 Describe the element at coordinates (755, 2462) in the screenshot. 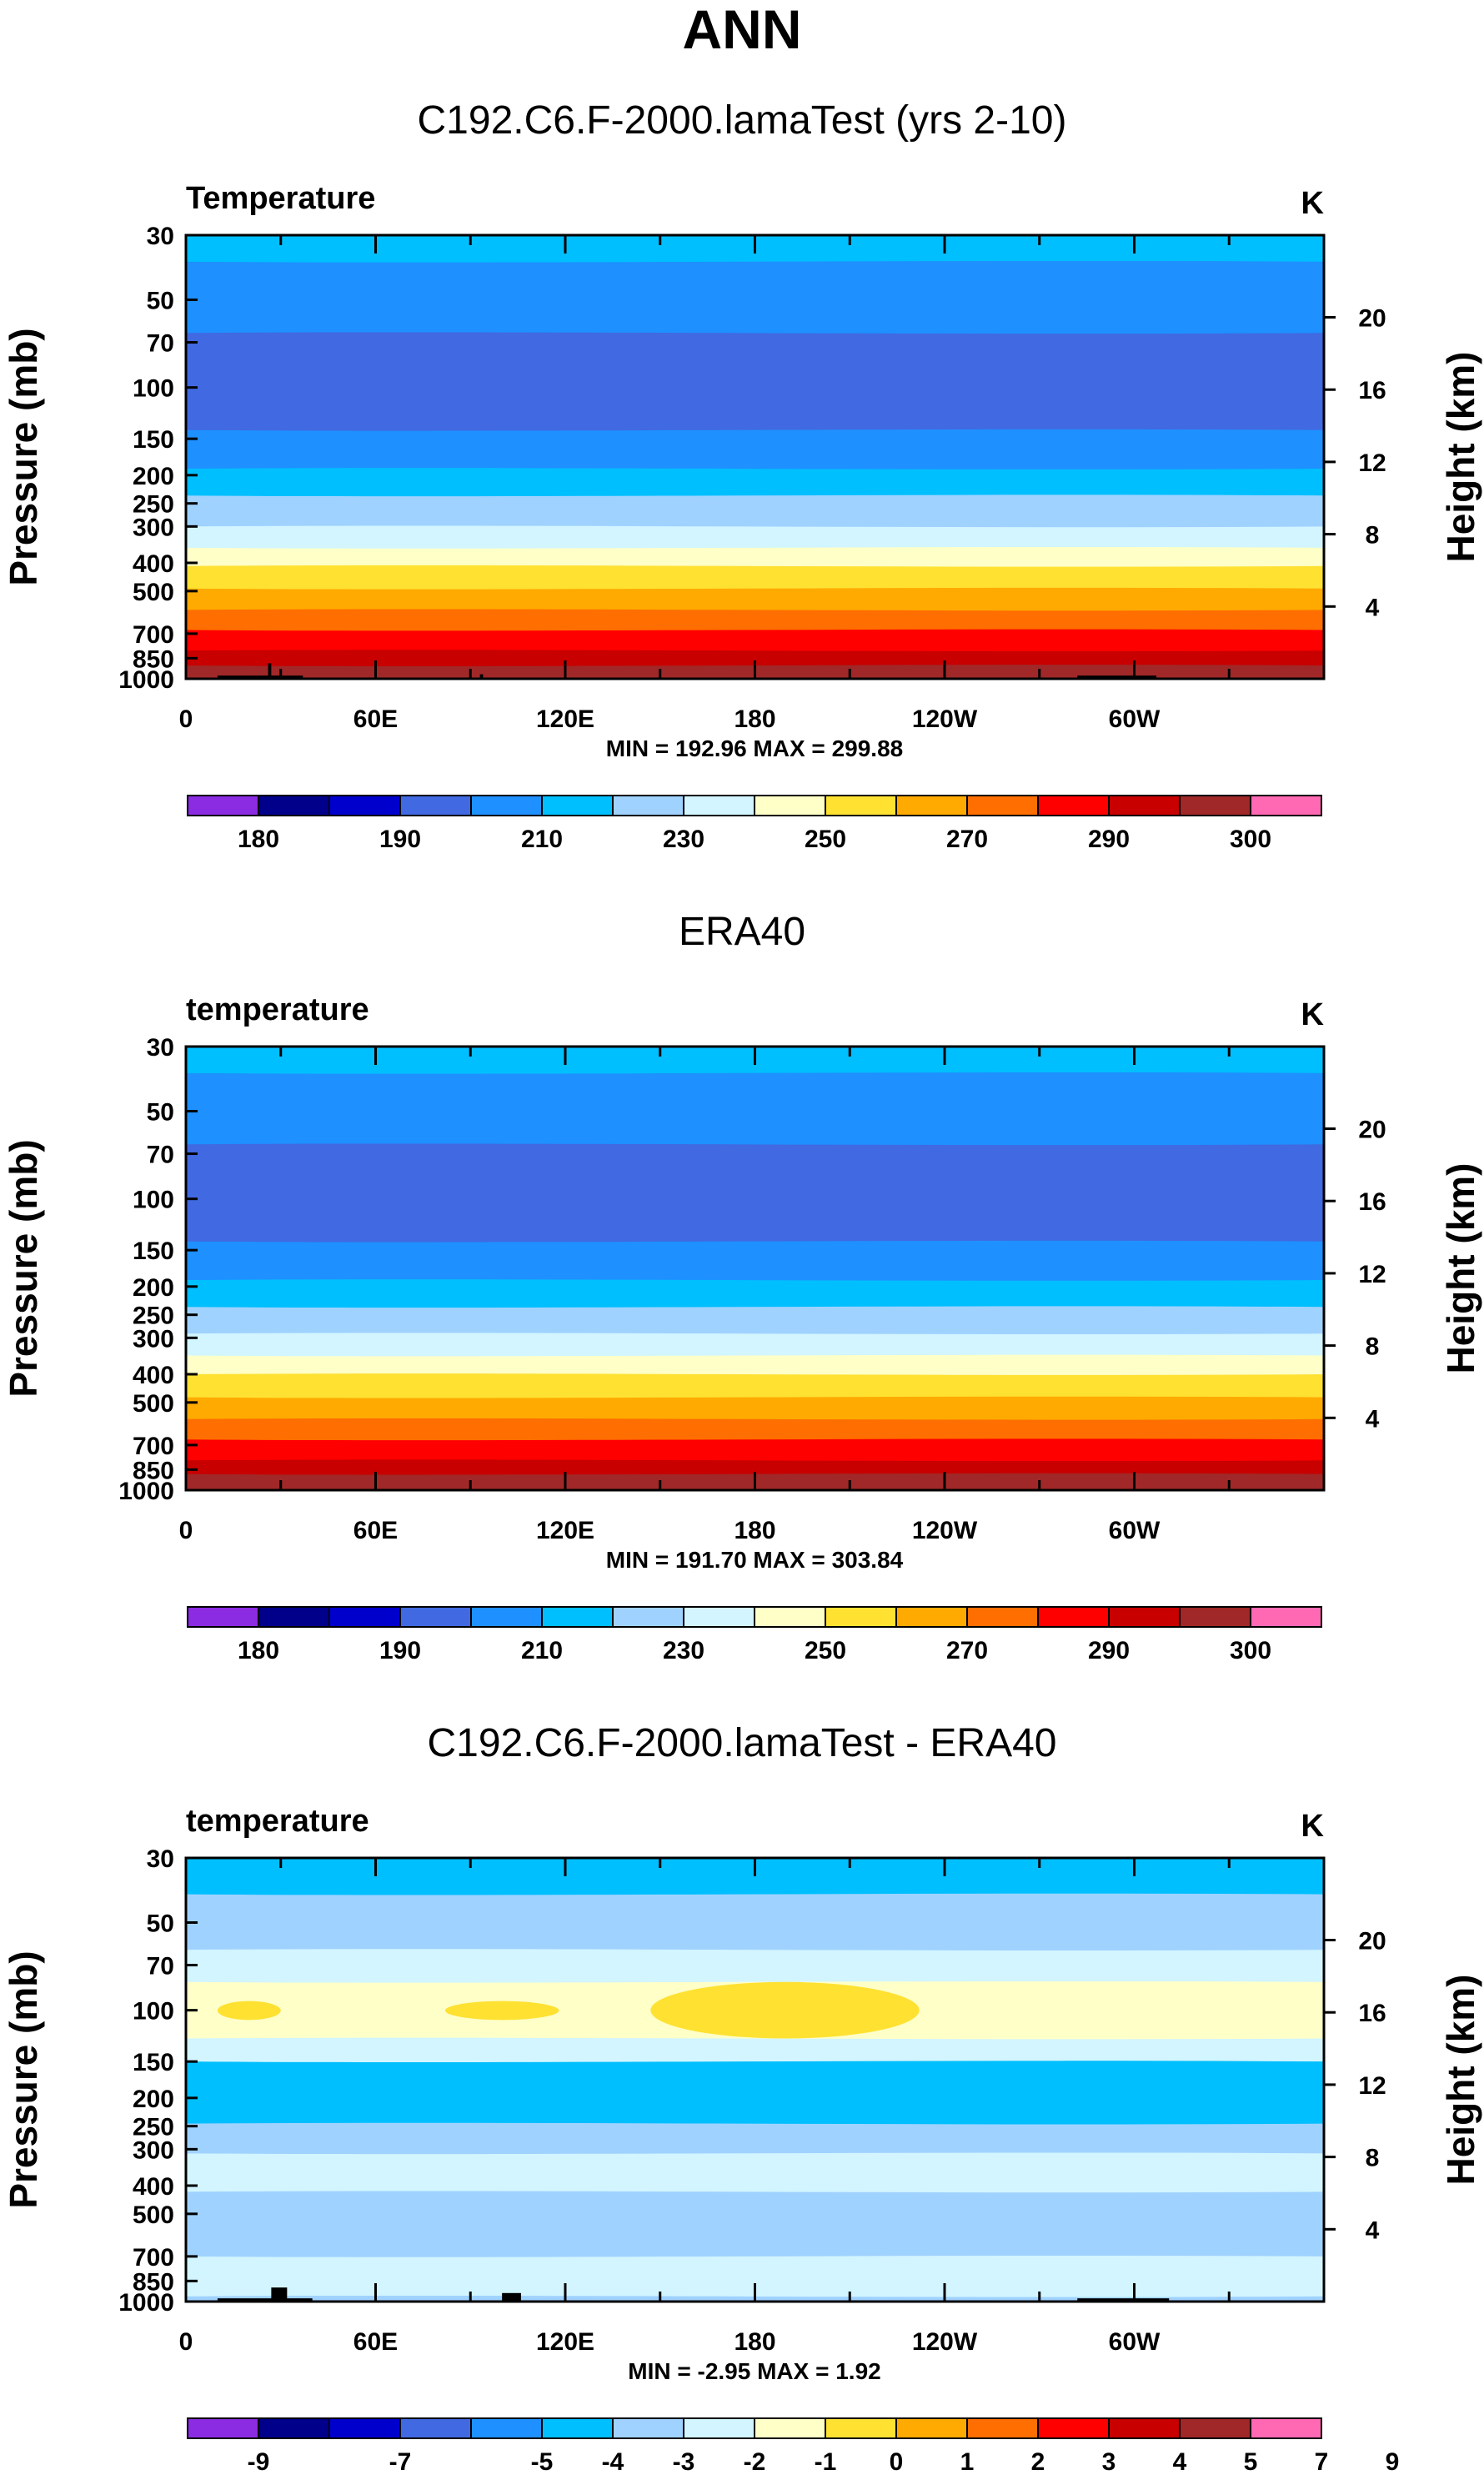

I see `colorbar-label: -2` at that location.